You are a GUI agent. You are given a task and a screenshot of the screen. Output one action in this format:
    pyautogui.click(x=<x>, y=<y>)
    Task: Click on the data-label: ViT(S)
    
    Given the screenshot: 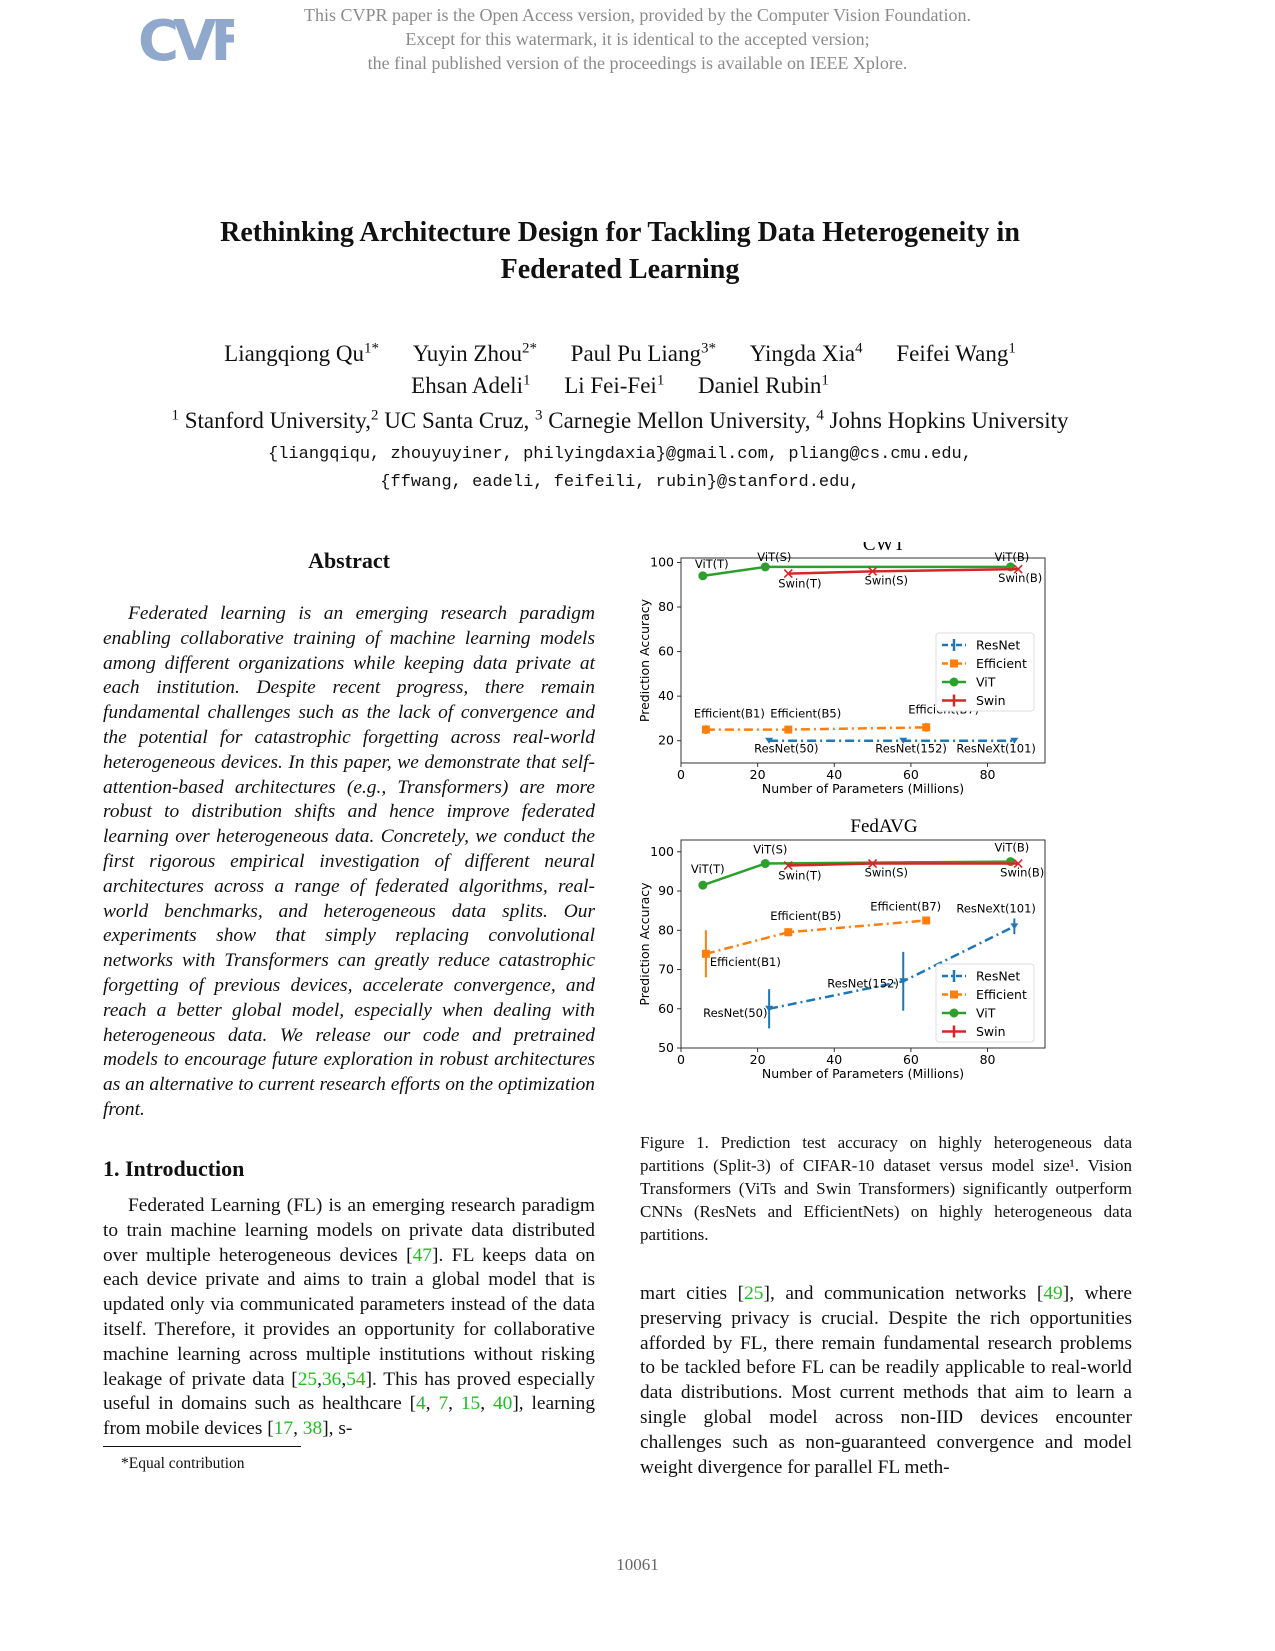 What is the action you would take?
    pyautogui.click(x=770, y=850)
    